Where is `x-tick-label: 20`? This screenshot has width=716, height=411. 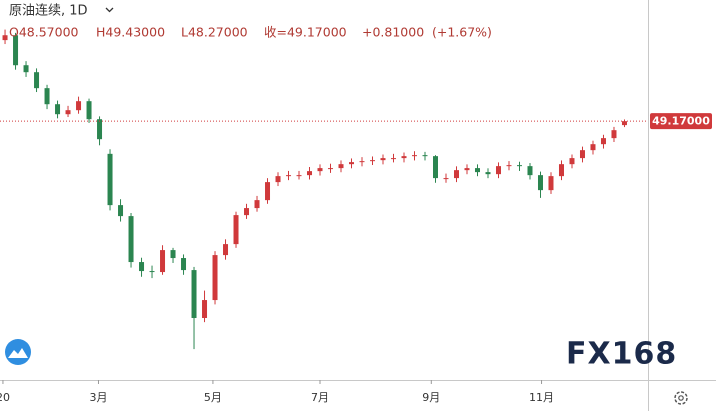 x-tick-label: 20 is located at coordinates (5, 397).